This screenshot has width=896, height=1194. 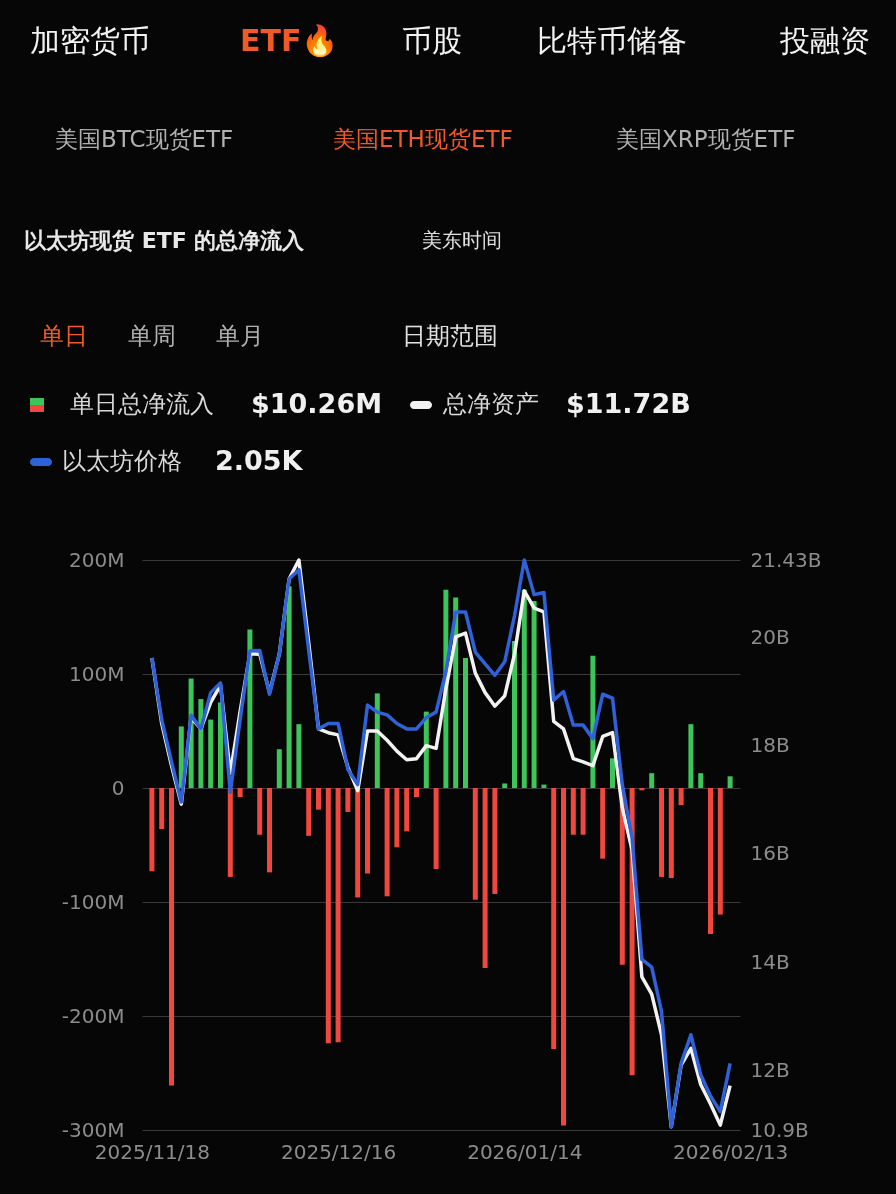 What do you see at coordinates (490, 404) in the screenshot?
I see `legend-label: 总净资产` at bounding box center [490, 404].